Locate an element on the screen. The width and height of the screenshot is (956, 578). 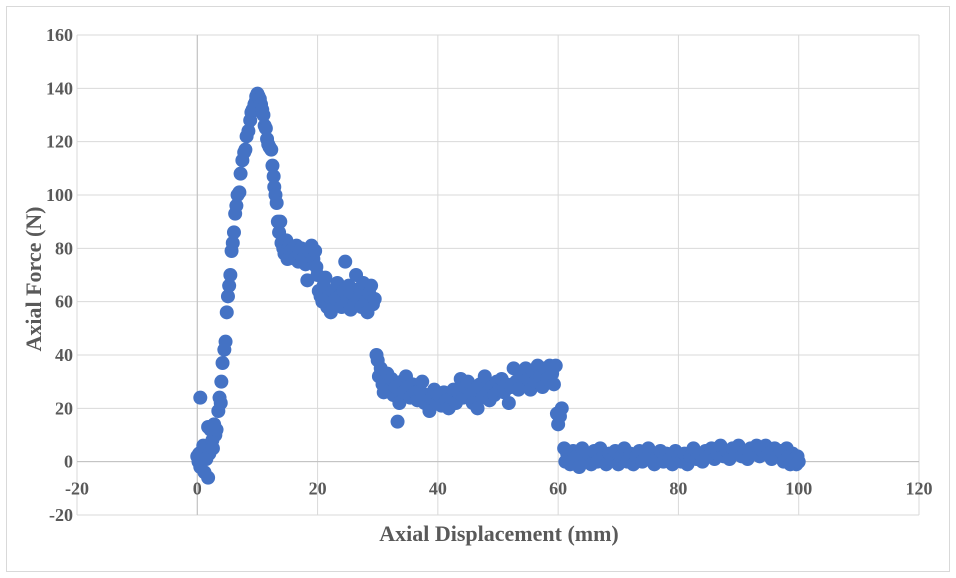
y-tick-label: 140 is located at coordinates (59, 88).